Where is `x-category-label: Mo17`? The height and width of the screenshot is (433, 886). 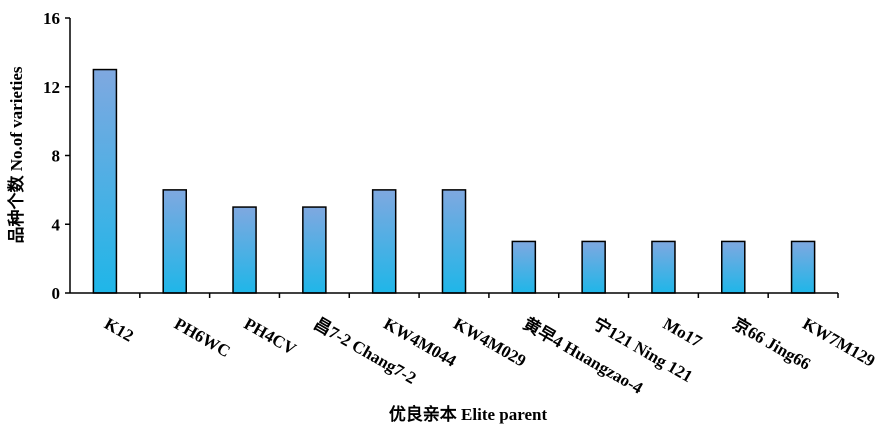 x-category-label: Mo17 is located at coordinates (683, 332).